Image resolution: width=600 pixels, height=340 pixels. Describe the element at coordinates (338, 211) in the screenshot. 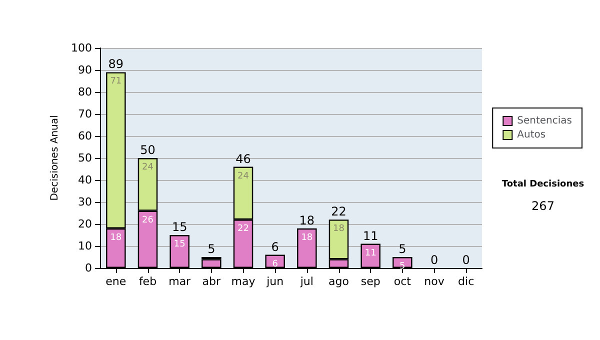

I see `total-label: 22` at that location.